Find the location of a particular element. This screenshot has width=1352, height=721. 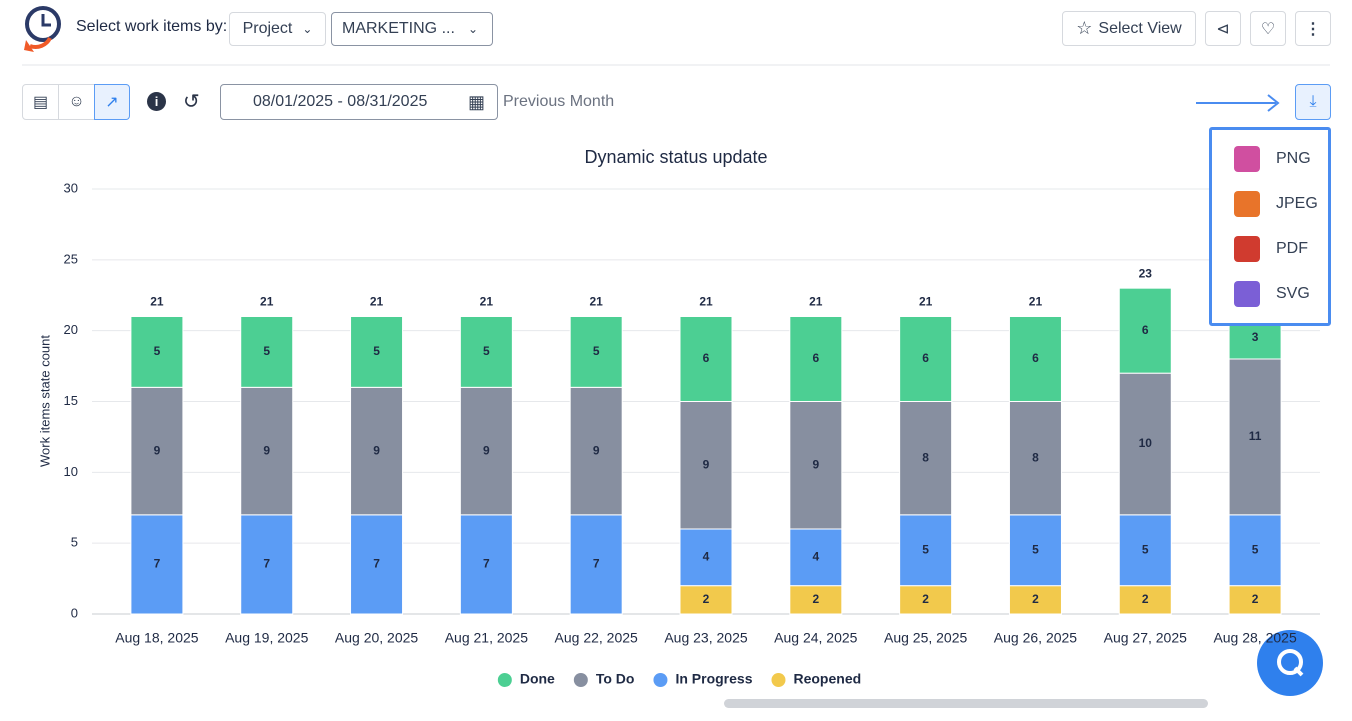

chart-title: Dynamic status update is located at coordinates (675, 157).